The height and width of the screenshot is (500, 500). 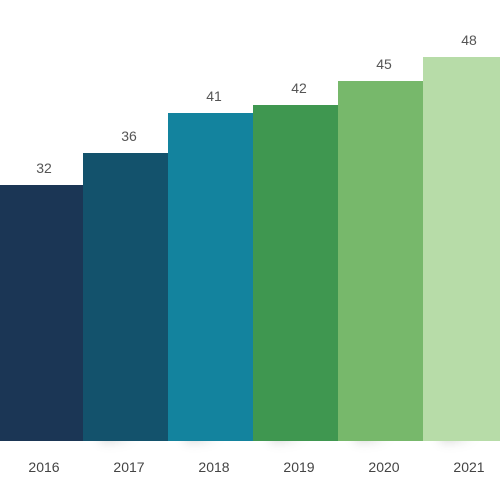 I want to click on value-label: 36, so click(x=129, y=136).